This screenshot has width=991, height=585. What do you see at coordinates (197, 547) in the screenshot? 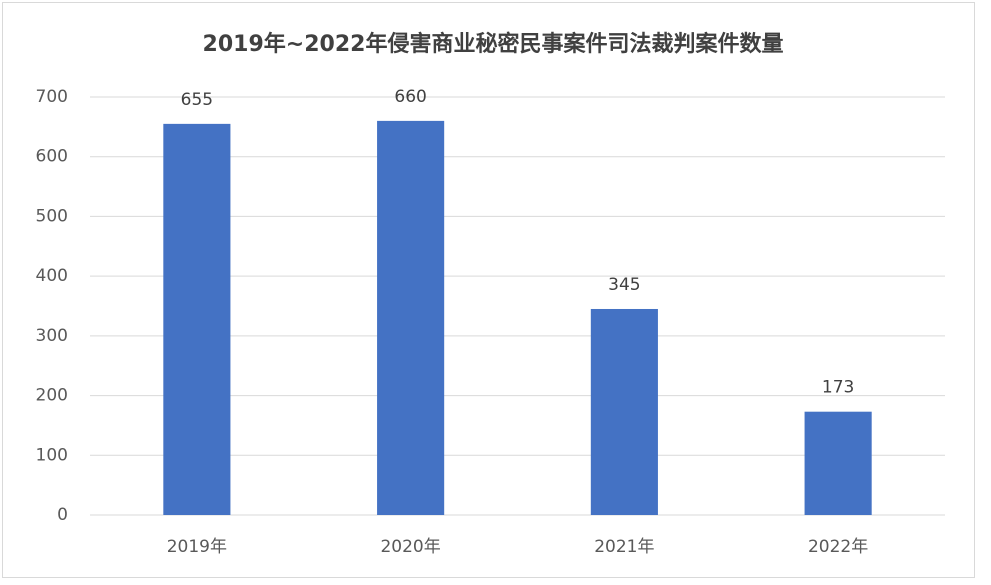
I see `x-tick-label: 2019年` at bounding box center [197, 547].